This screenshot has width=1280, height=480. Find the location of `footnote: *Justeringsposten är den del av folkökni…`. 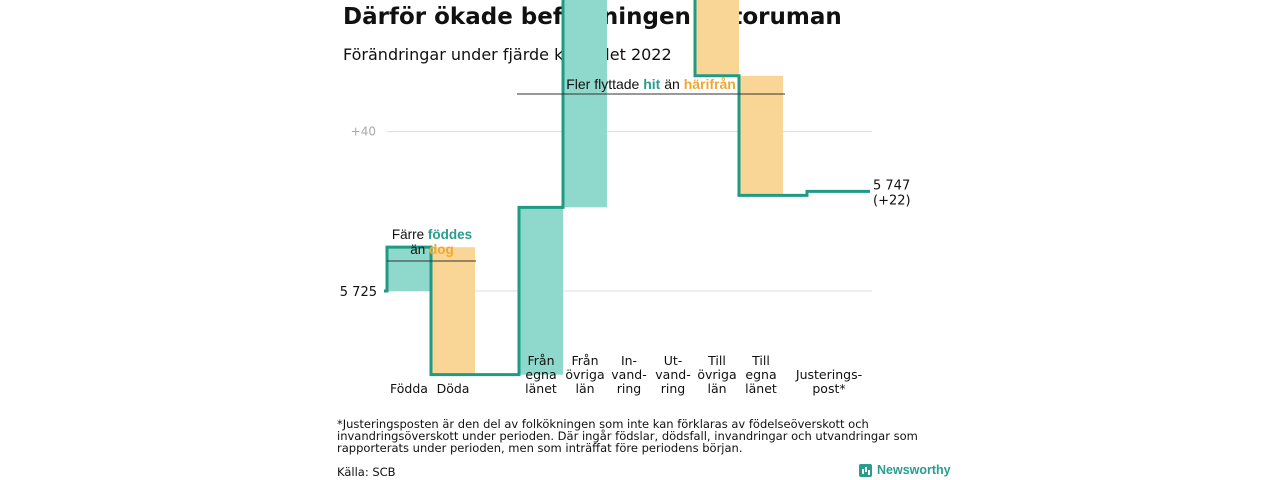

footnote: *Justeringsposten är den del av folkökni… is located at coordinates (627, 436).